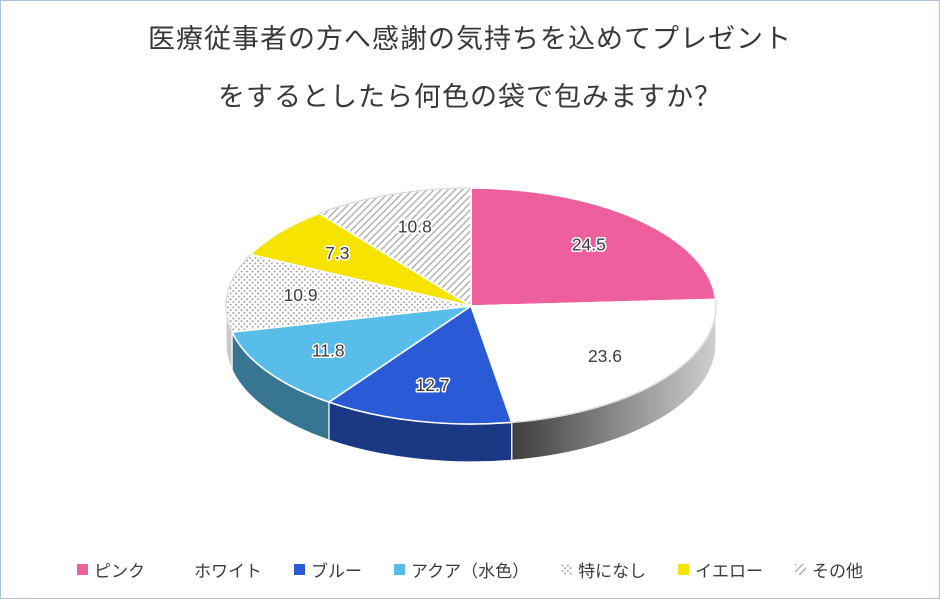 Image resolution: width=940 pixels, height=599 pixels. Describe the element at coordinates (336, 571) in the screenshot. I see `legend-label-2: ブルー` at that location.